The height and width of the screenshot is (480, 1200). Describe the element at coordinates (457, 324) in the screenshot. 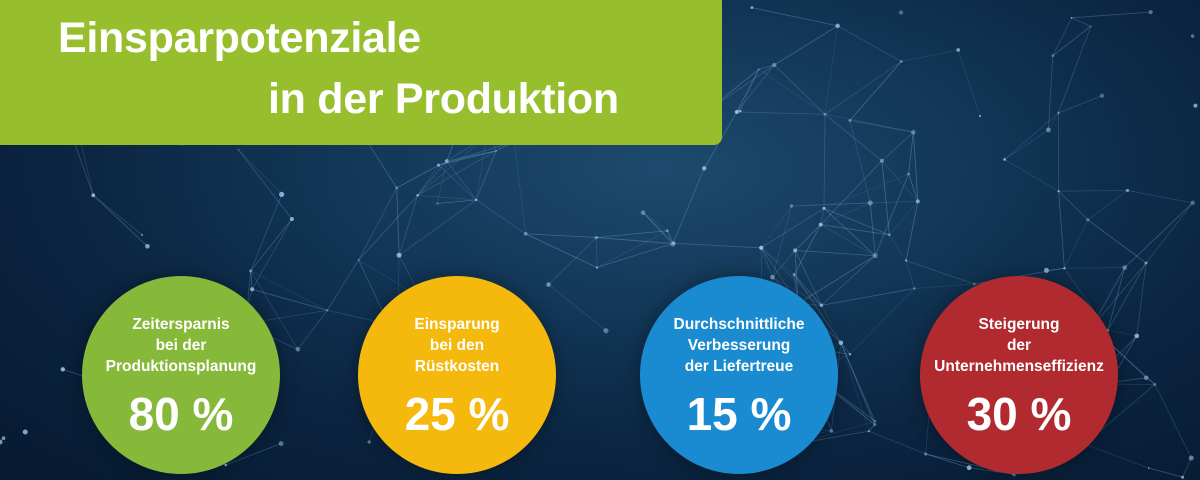

I see `stat-label-line: Einsparung` at that location.